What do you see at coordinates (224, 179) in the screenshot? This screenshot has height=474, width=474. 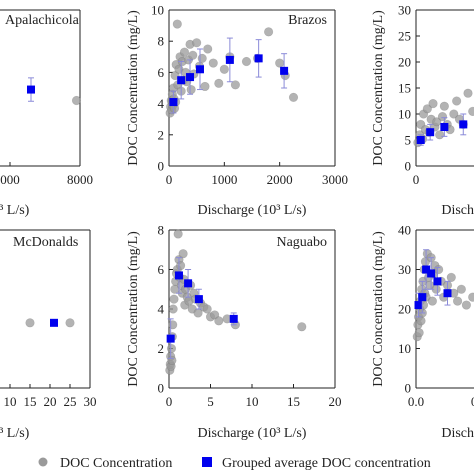 I see `x-tick-label: 1000` at bounding box center [224, 179].